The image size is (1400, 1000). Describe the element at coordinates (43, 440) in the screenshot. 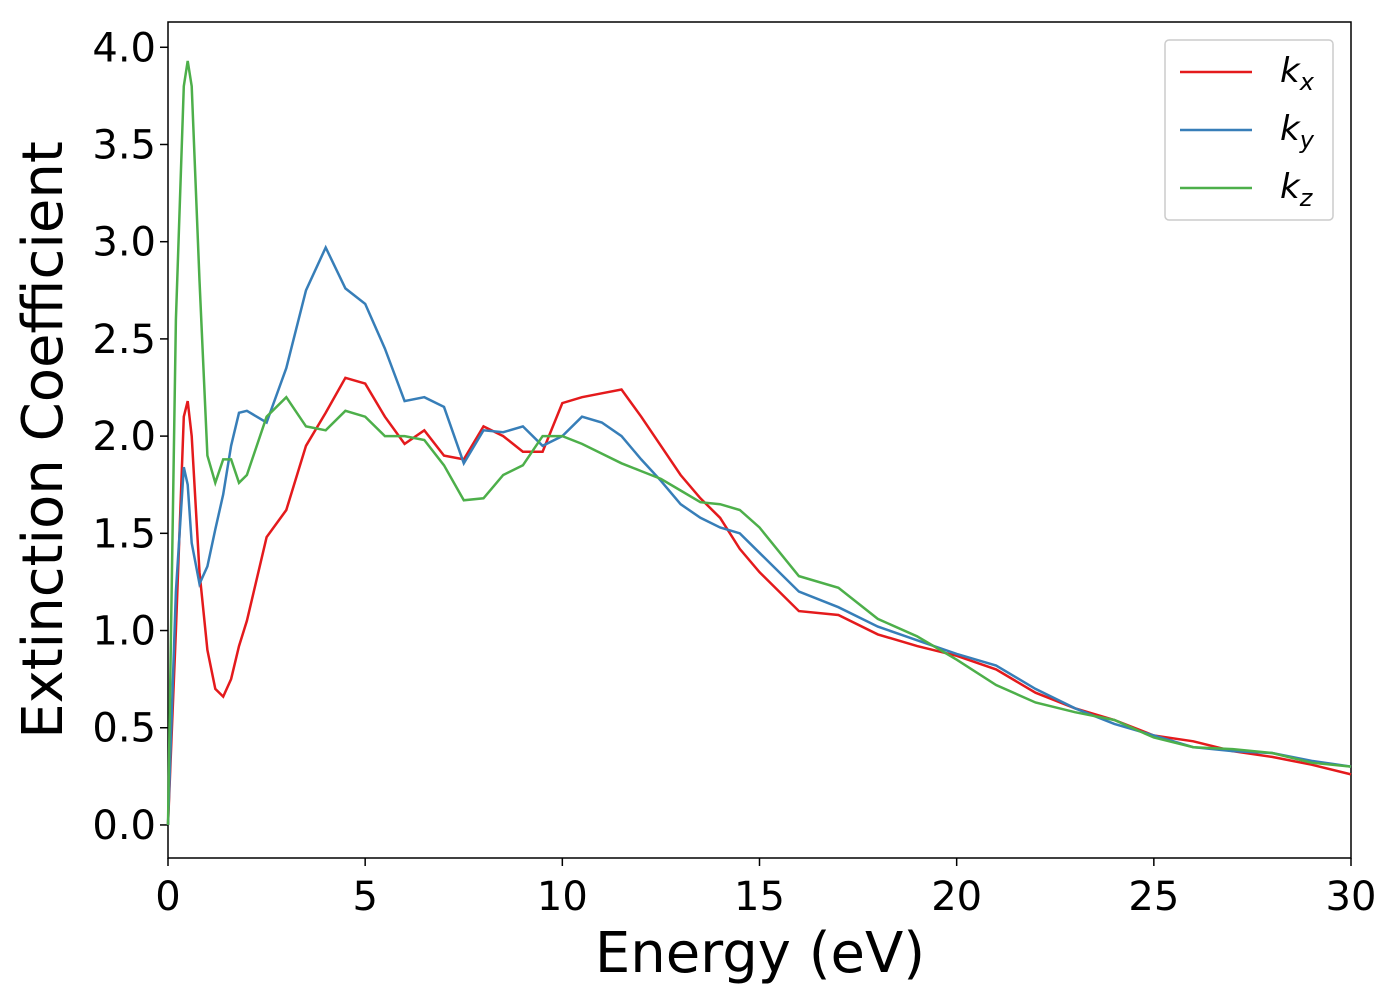

I see `y-axis-label: Extinction Coefficient` at that location.